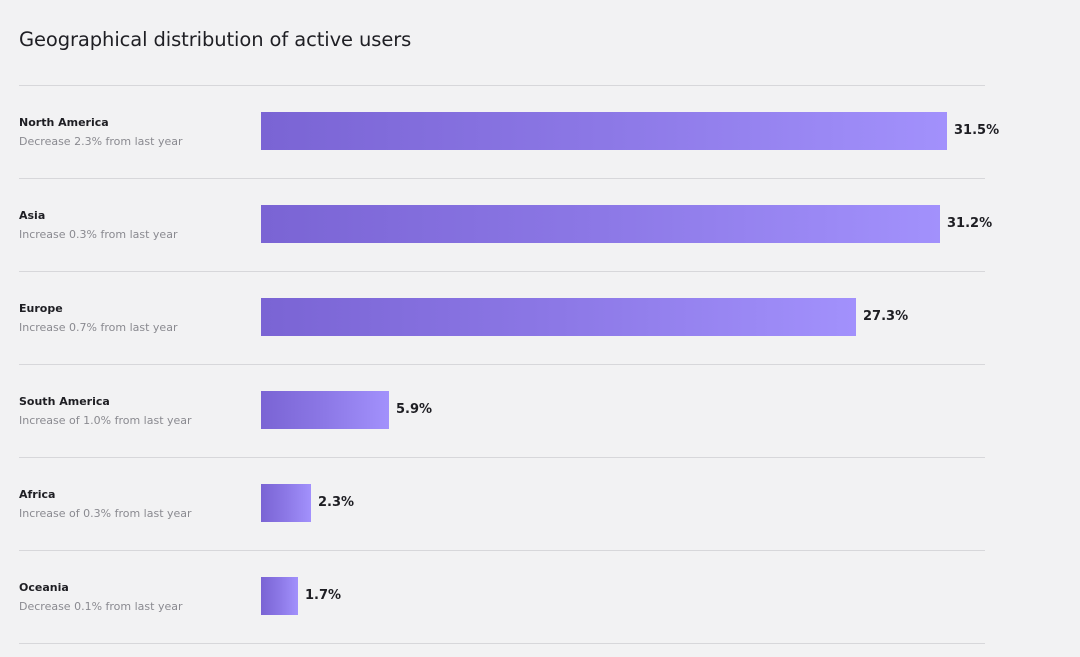 Image resolution: width=1080 pixels, height=657 pixels. Describe the element at coordinates (44, 587) in the screenshot. I see `region-label-oceania: Oceania` at that location.